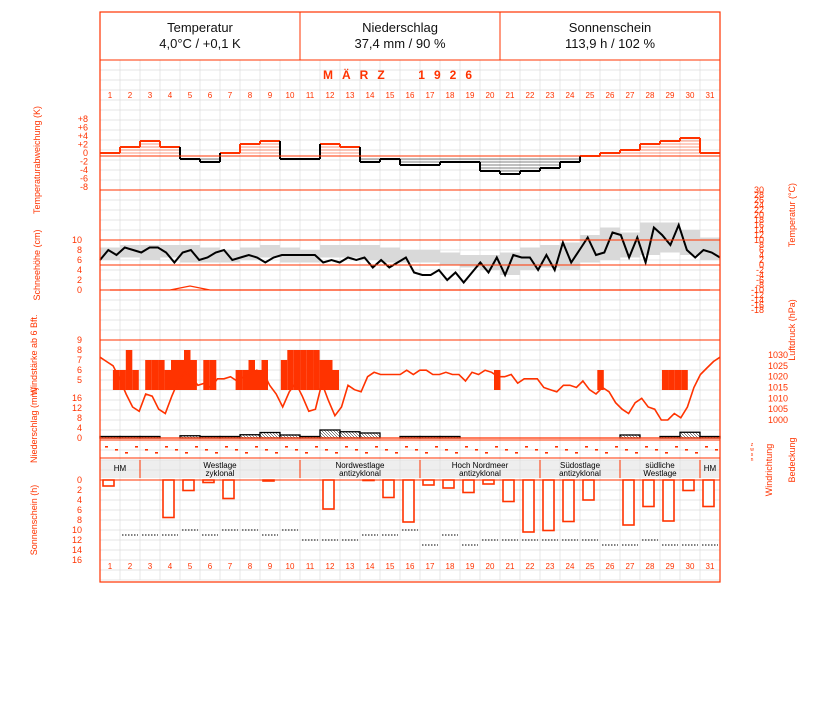 This screenshot has height=702, width=827. Describe the element at coordinates (79, 290) in the screenshot. I see `snow-tick: 0` at that location.